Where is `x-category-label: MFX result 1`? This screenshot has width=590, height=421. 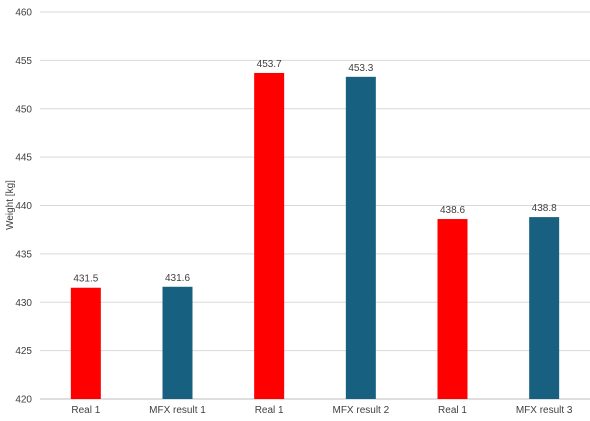 x-category-label: MFX result 1 is located at coordinates (177, 410).